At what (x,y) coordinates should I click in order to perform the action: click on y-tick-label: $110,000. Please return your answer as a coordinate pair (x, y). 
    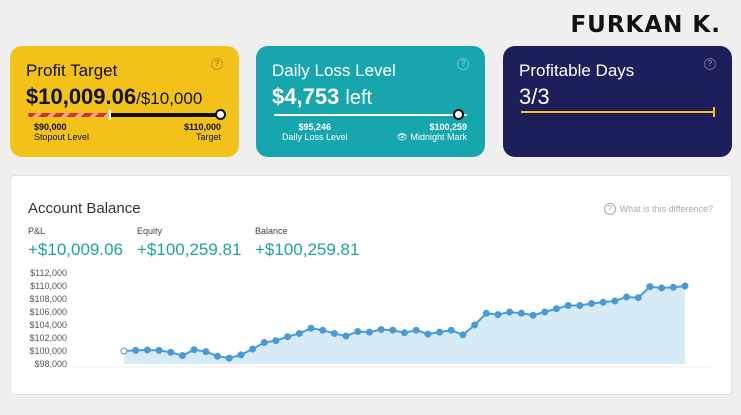
    Looking at the image, I should click on (48, 286).